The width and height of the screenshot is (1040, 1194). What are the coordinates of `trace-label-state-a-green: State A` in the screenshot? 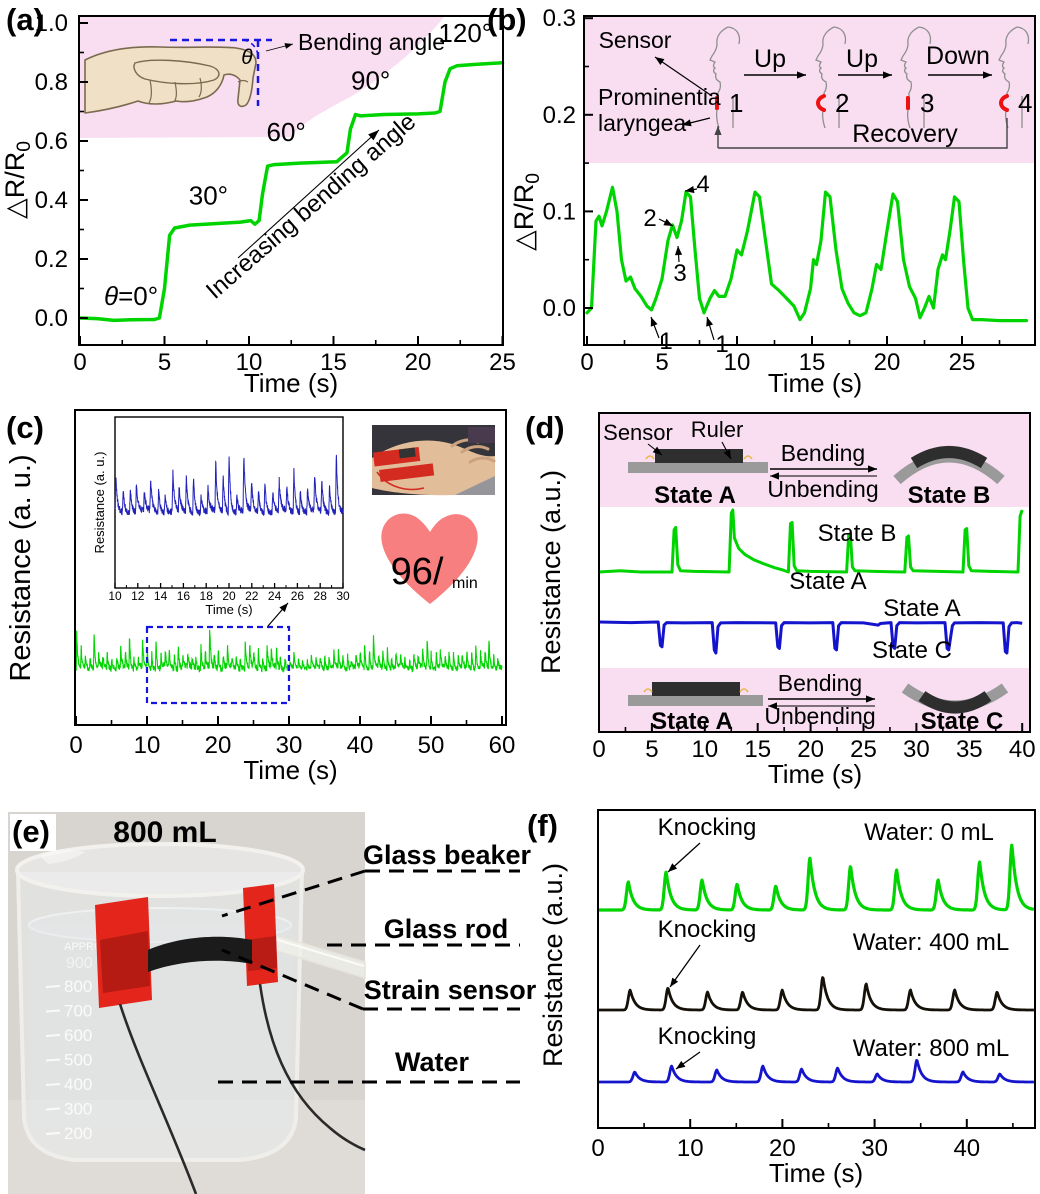 It's located at (827, 581).